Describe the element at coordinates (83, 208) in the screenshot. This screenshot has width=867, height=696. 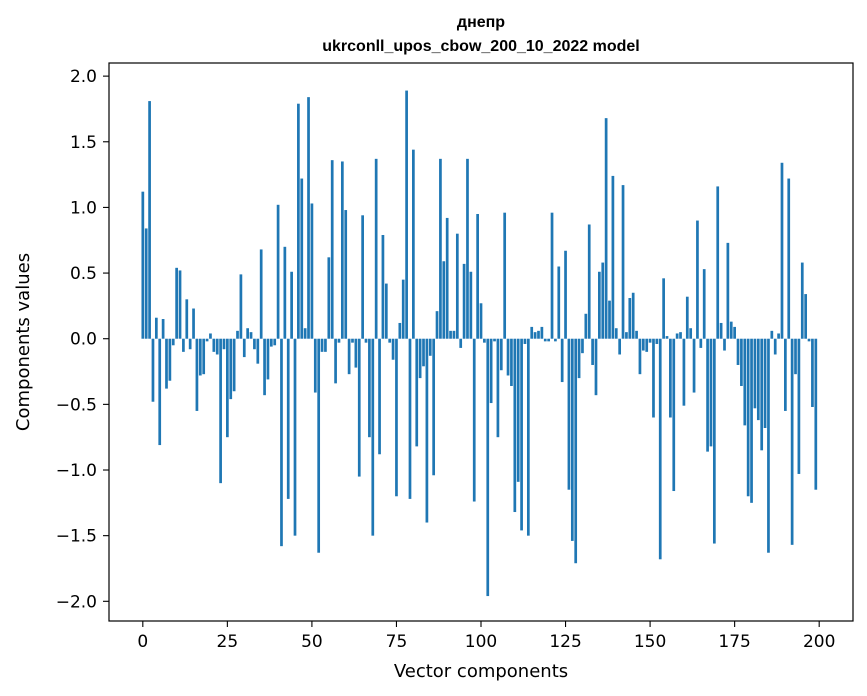
I see `y-tick-label: 1.0` at that location.